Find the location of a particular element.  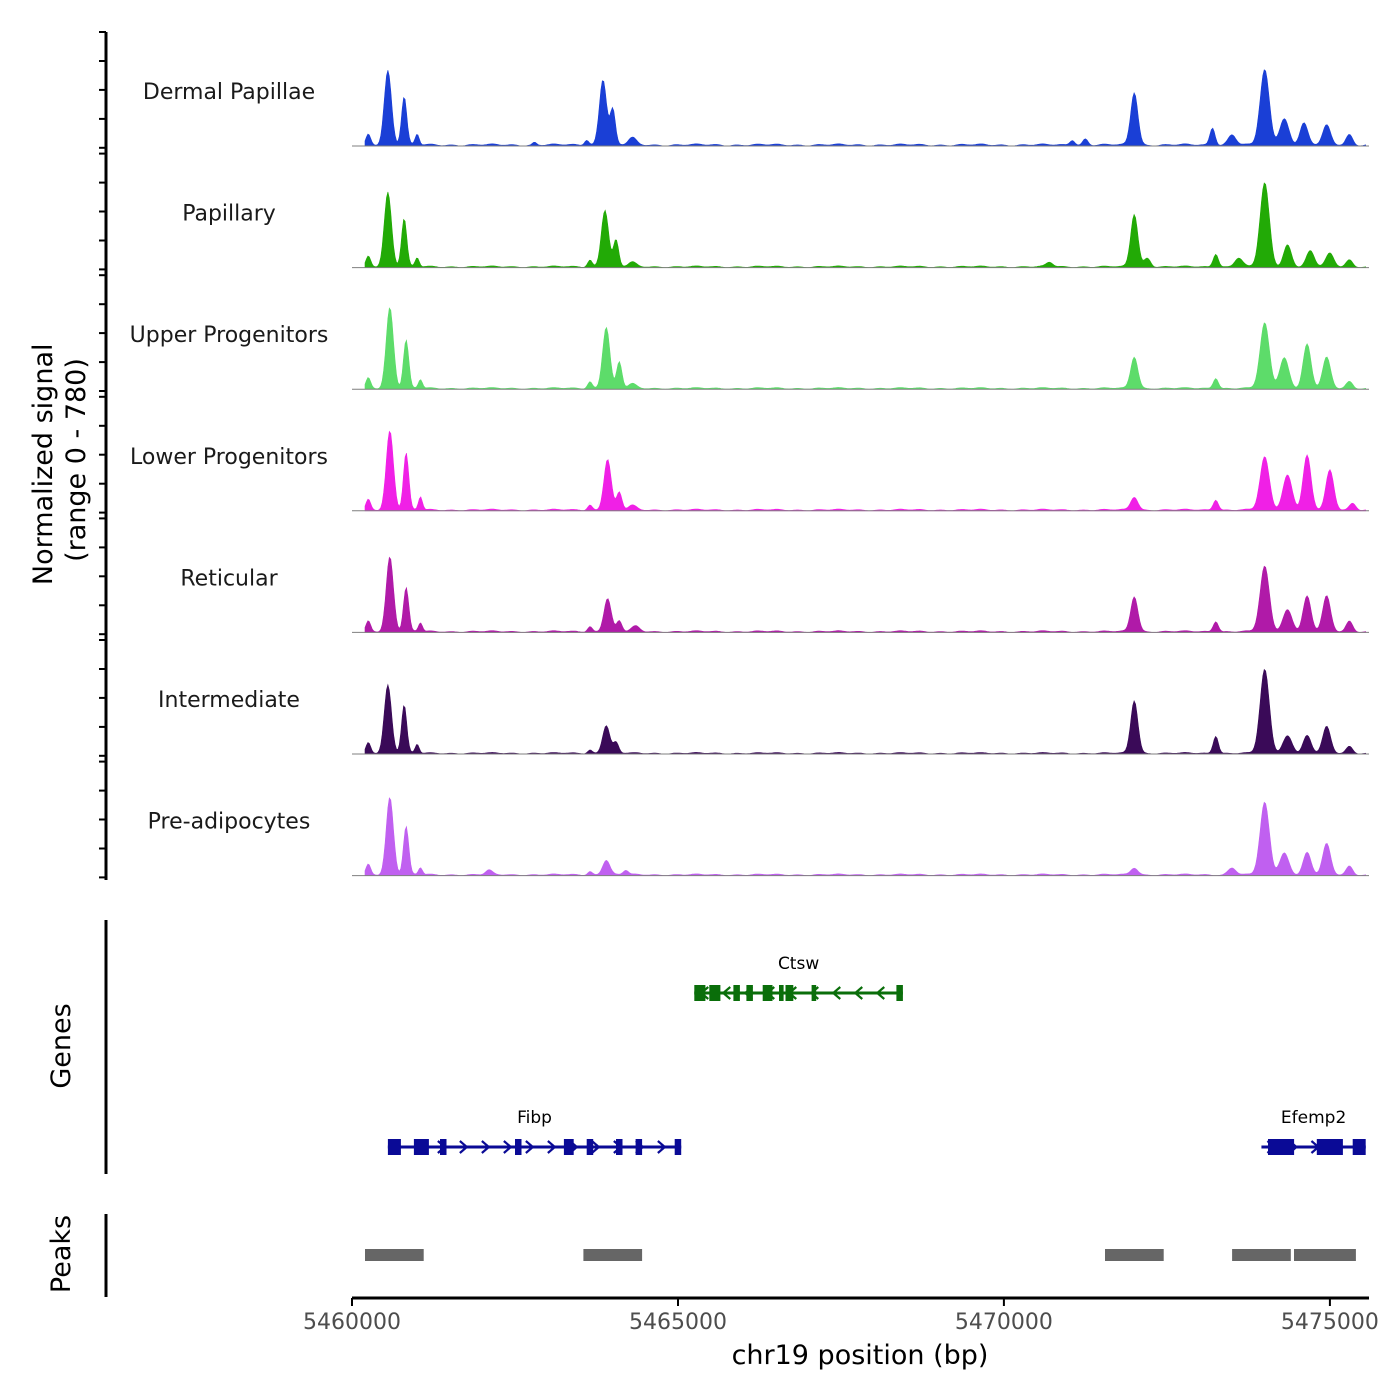

track-dermal-papillae: Dermal Papillae is located at coordinates (756, 108).